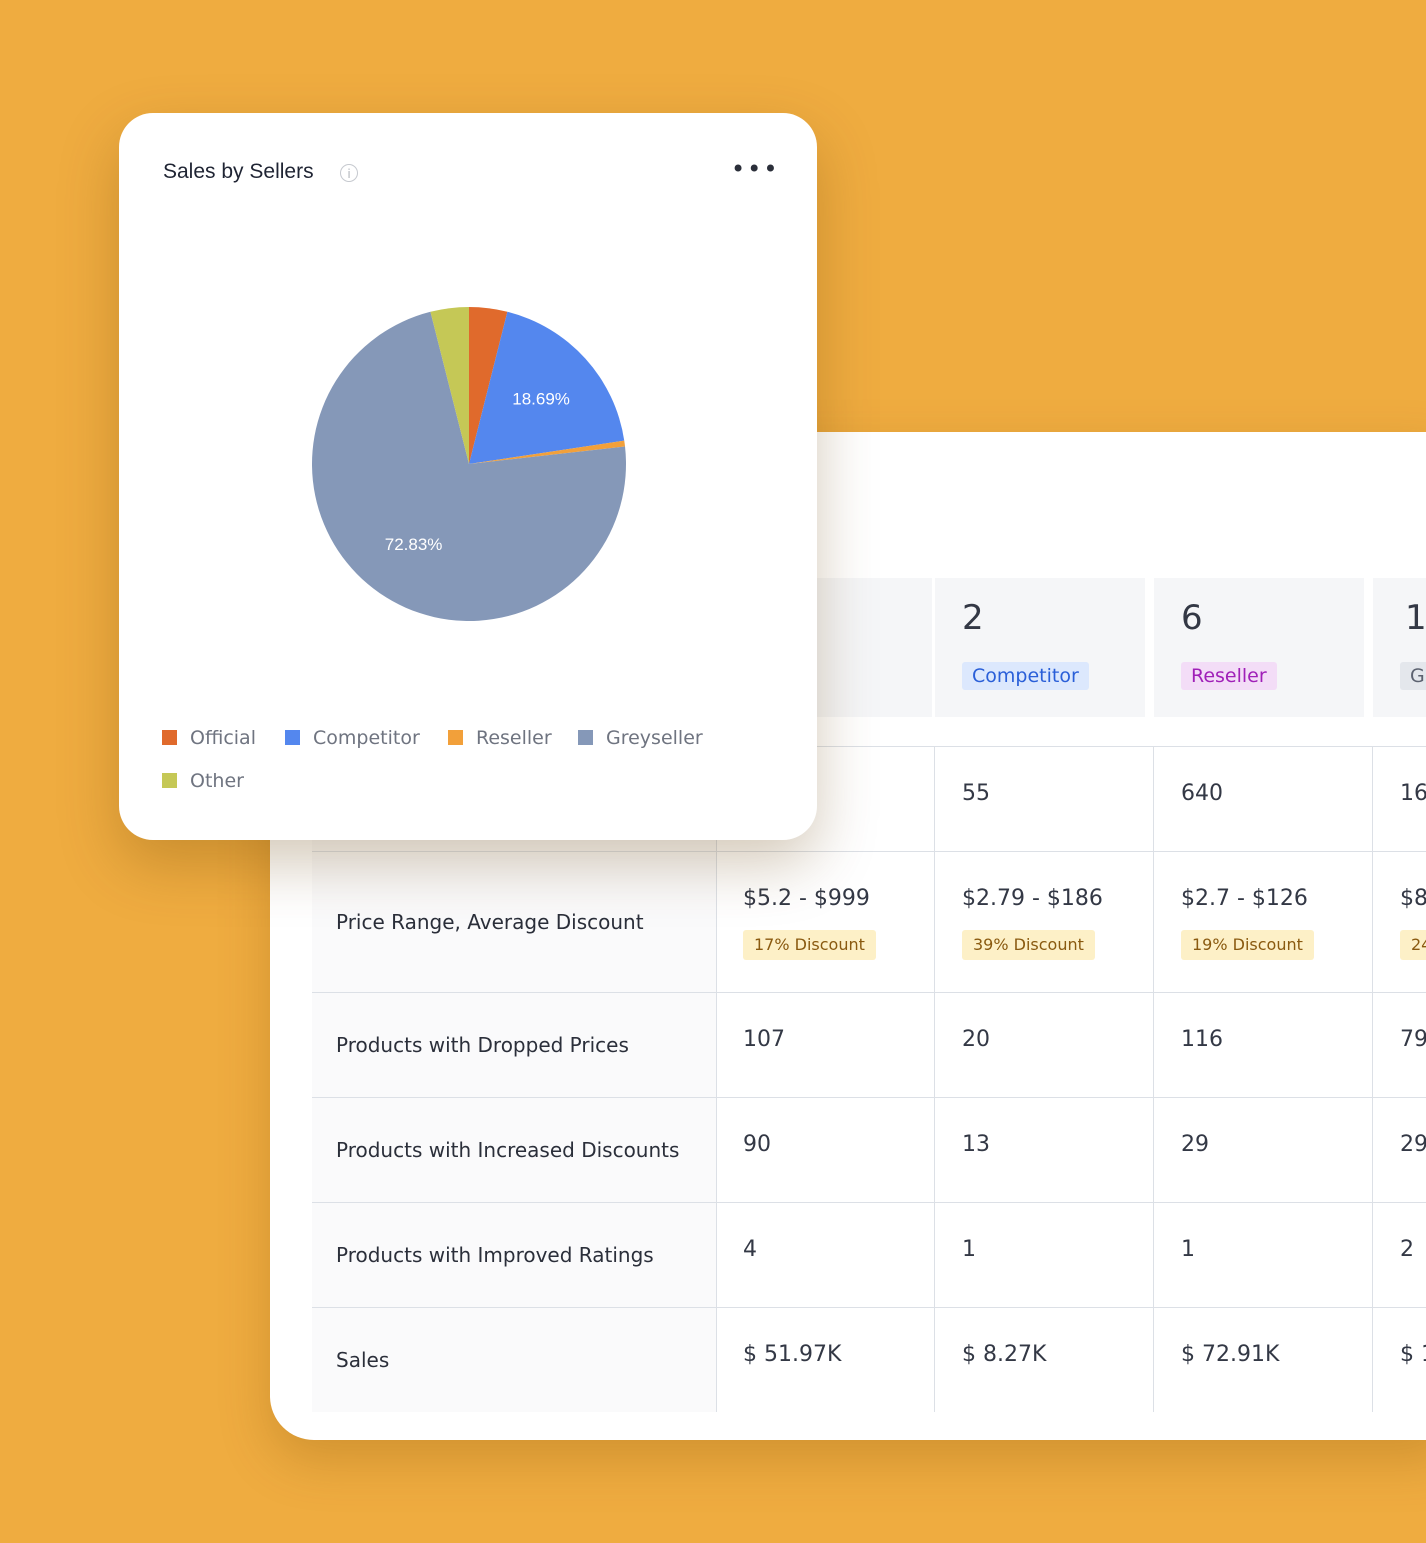 This screenshot has height=1543, width=1426. Describe the element at coordinates (869, 662) in the screenshot. I see `table-header-row: l 2 Competitor 6 Reseller 1 G` at that location.